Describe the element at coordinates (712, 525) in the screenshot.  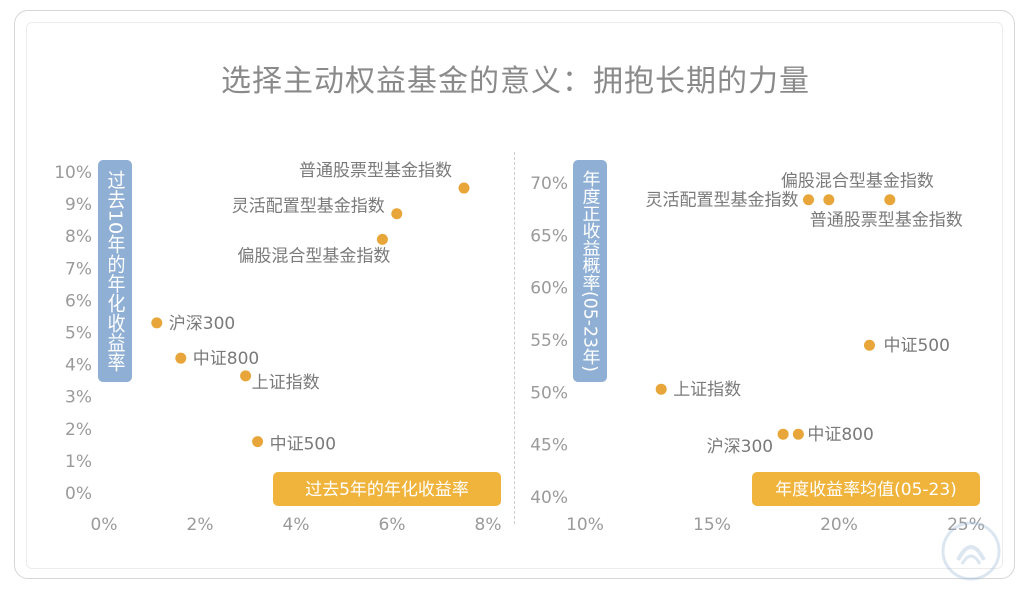
I see `x-tick-label: 15%` at that location.